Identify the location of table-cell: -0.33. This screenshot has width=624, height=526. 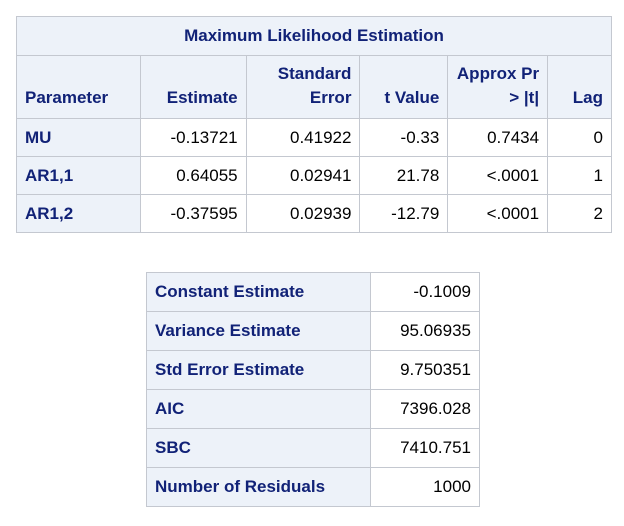
(404, 137).